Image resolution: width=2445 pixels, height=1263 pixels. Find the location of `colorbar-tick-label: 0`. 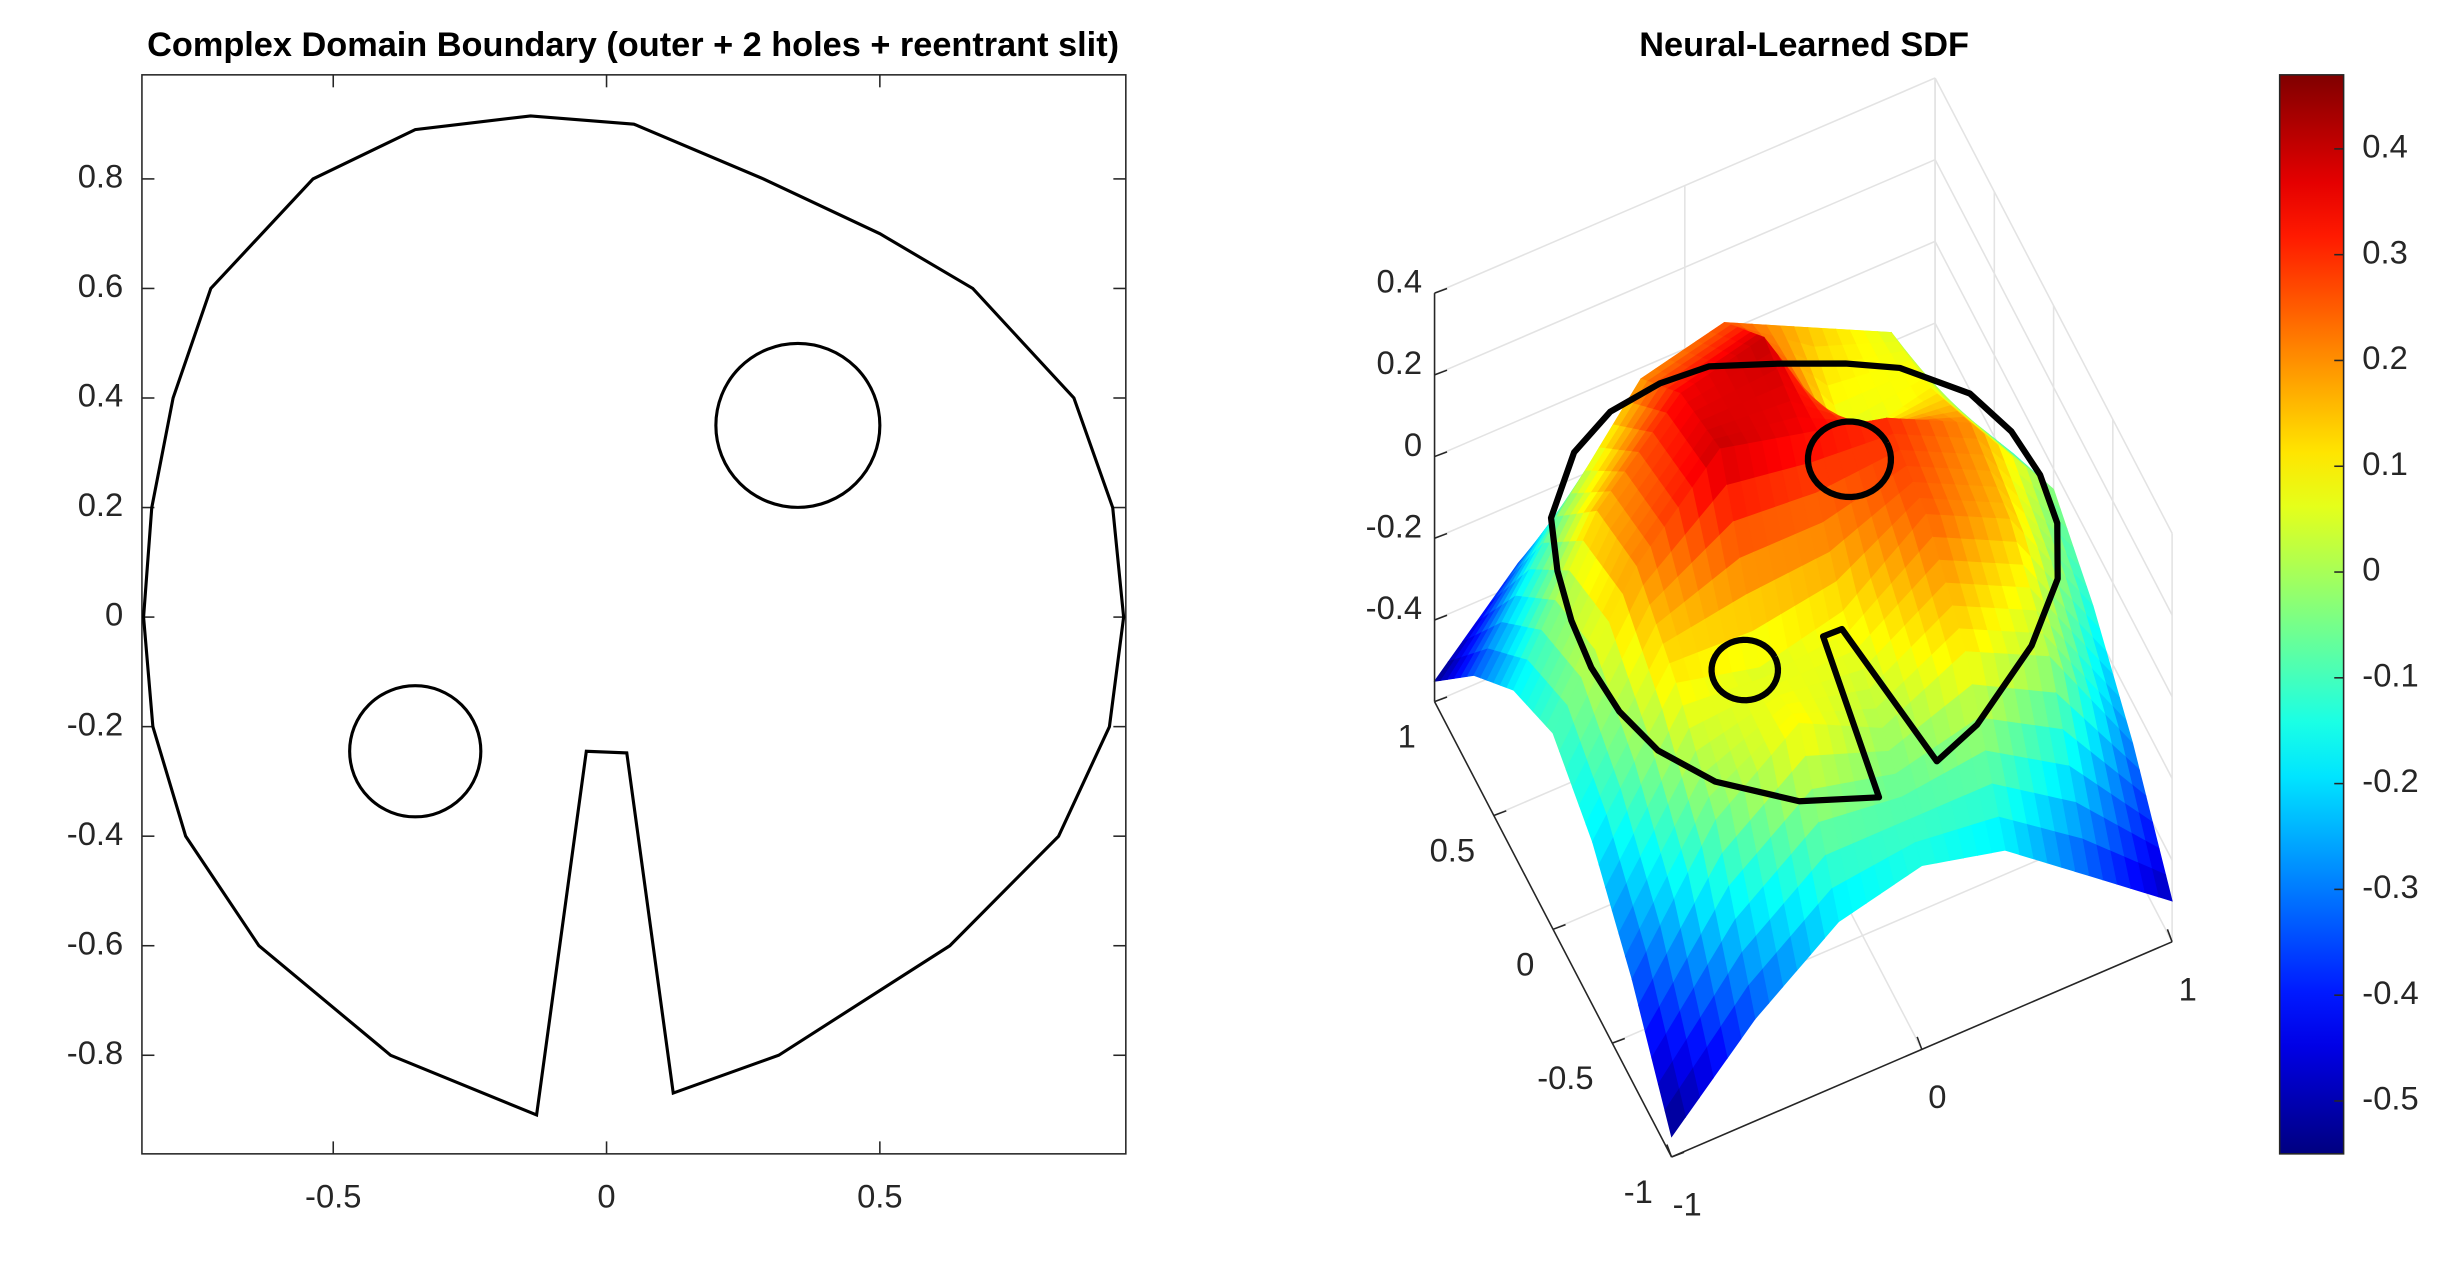

colorbar-tick-label: 0 is located at coordinates (2371, 569).